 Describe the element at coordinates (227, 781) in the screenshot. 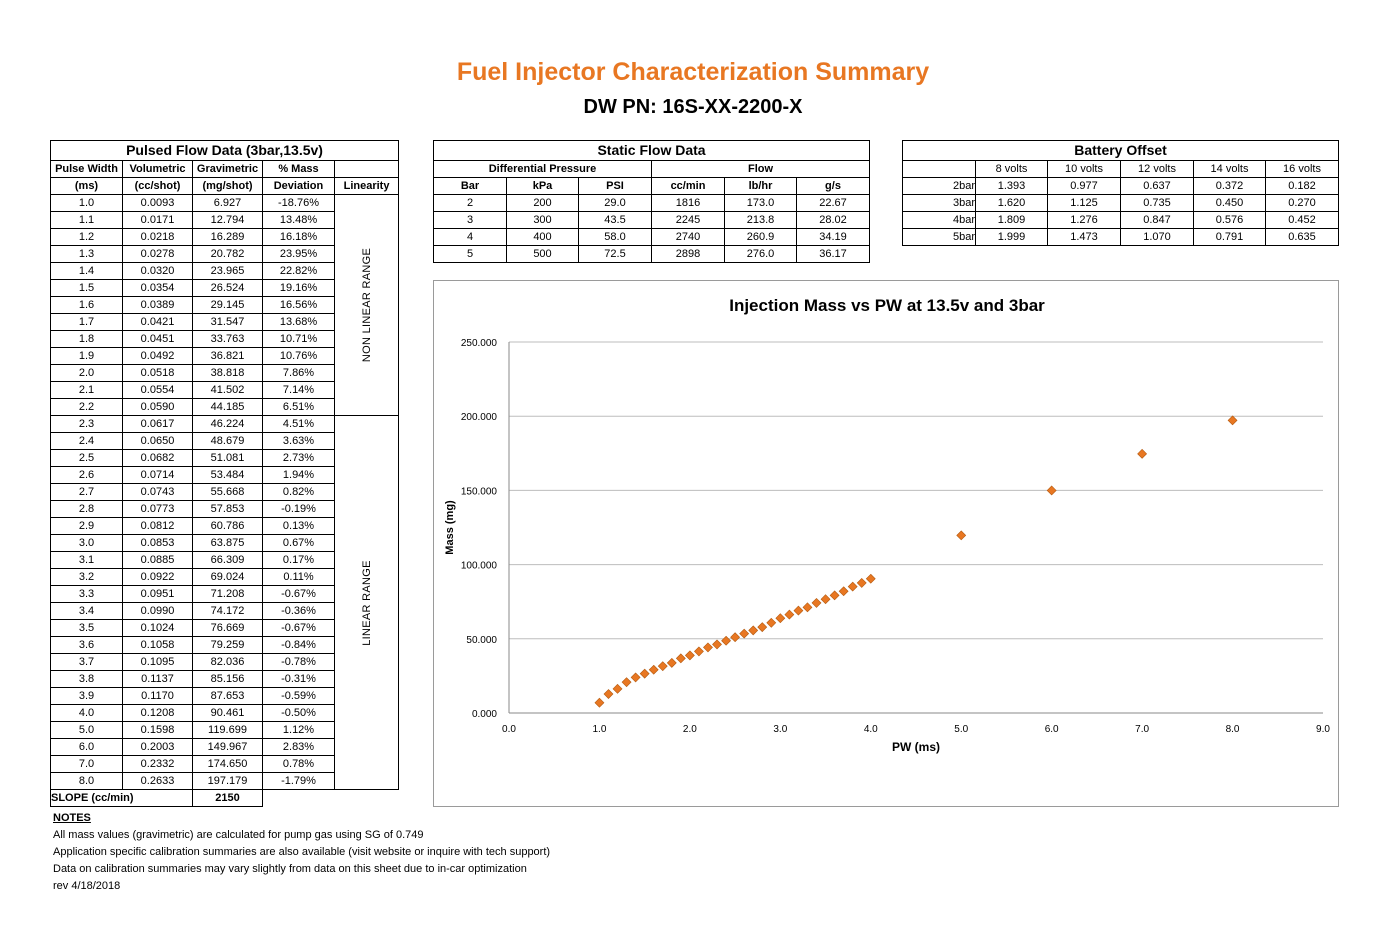

I see `table-cell: 197.179` at that location.